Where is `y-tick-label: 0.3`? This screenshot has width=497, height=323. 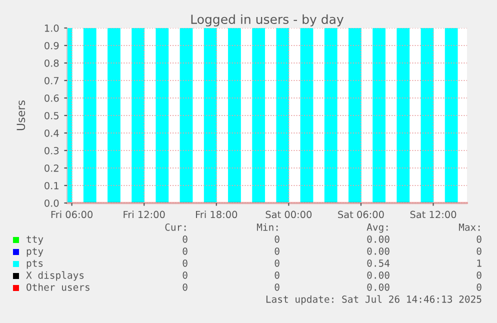 y-tick-label: 0.3 is located at coordinates (51, 150).